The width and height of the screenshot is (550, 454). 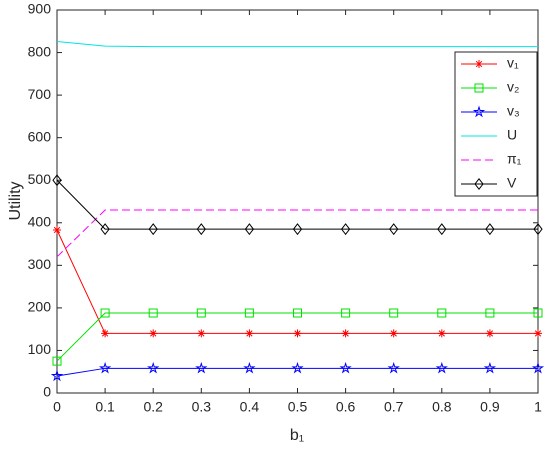 What do you see at coordinates (105, 407) in the screenshot?
I see `x-tick-label: 0.1` at bounding box center [105, 407].